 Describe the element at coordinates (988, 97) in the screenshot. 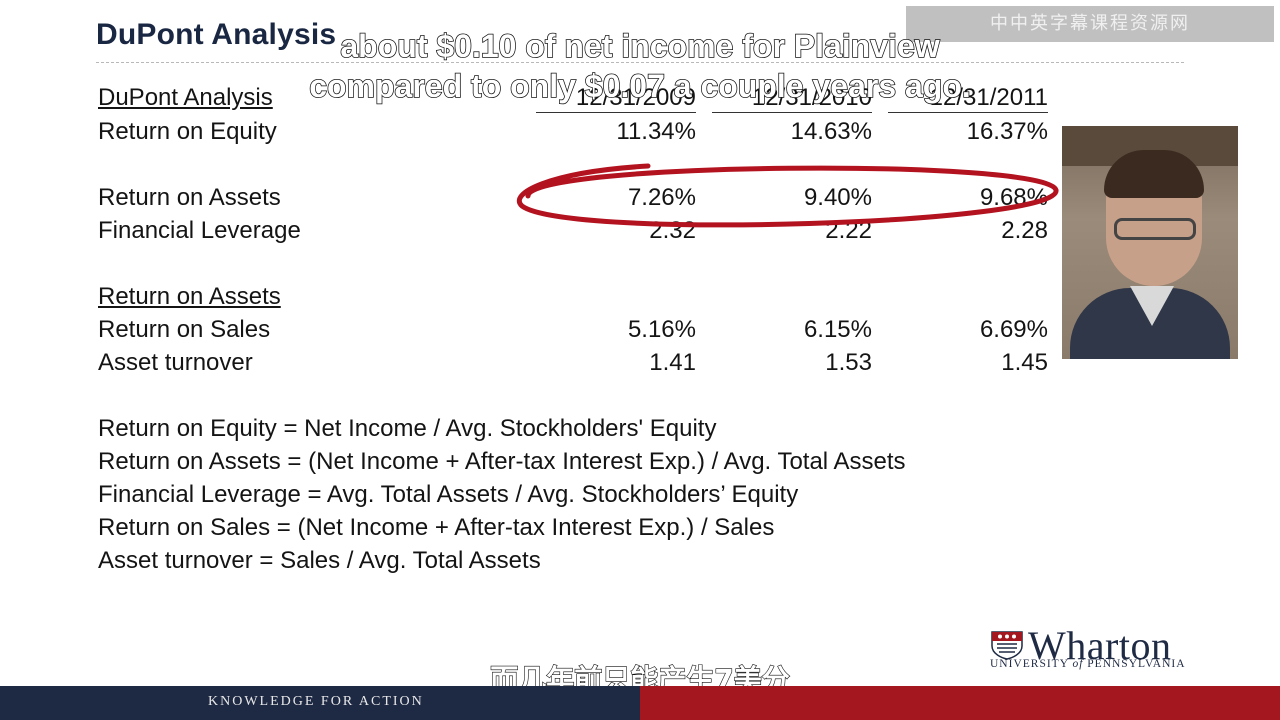

I see `column-header: 12/31/2011` at that location.